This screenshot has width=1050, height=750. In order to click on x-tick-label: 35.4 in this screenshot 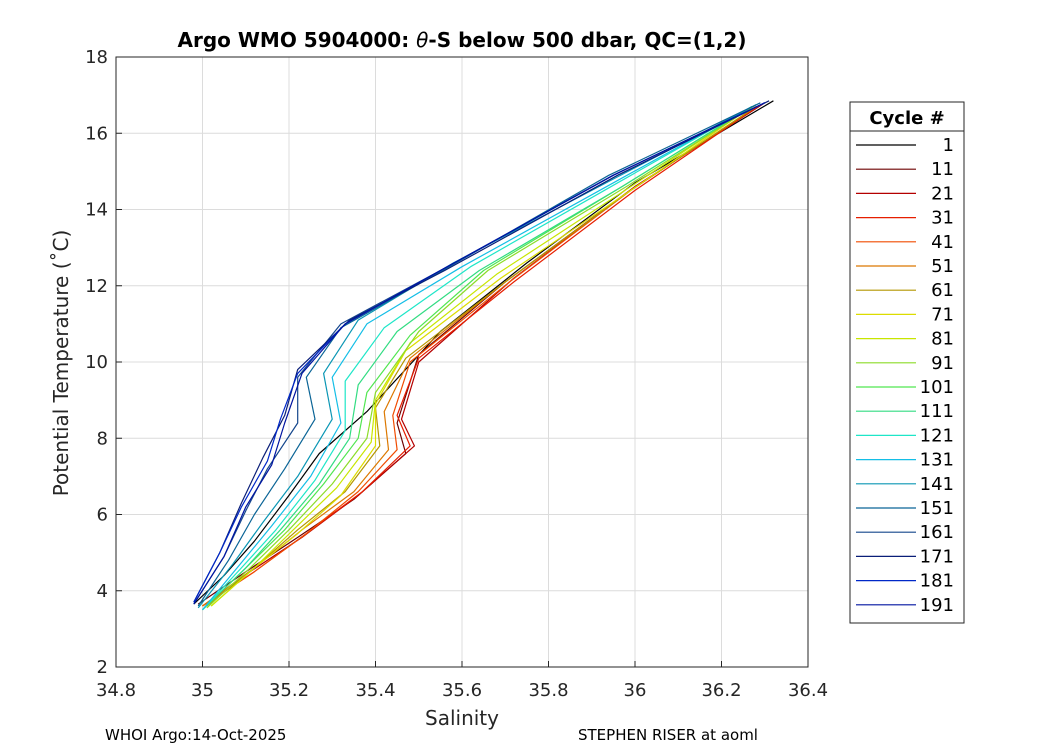, I will do `click(375, 690)`.